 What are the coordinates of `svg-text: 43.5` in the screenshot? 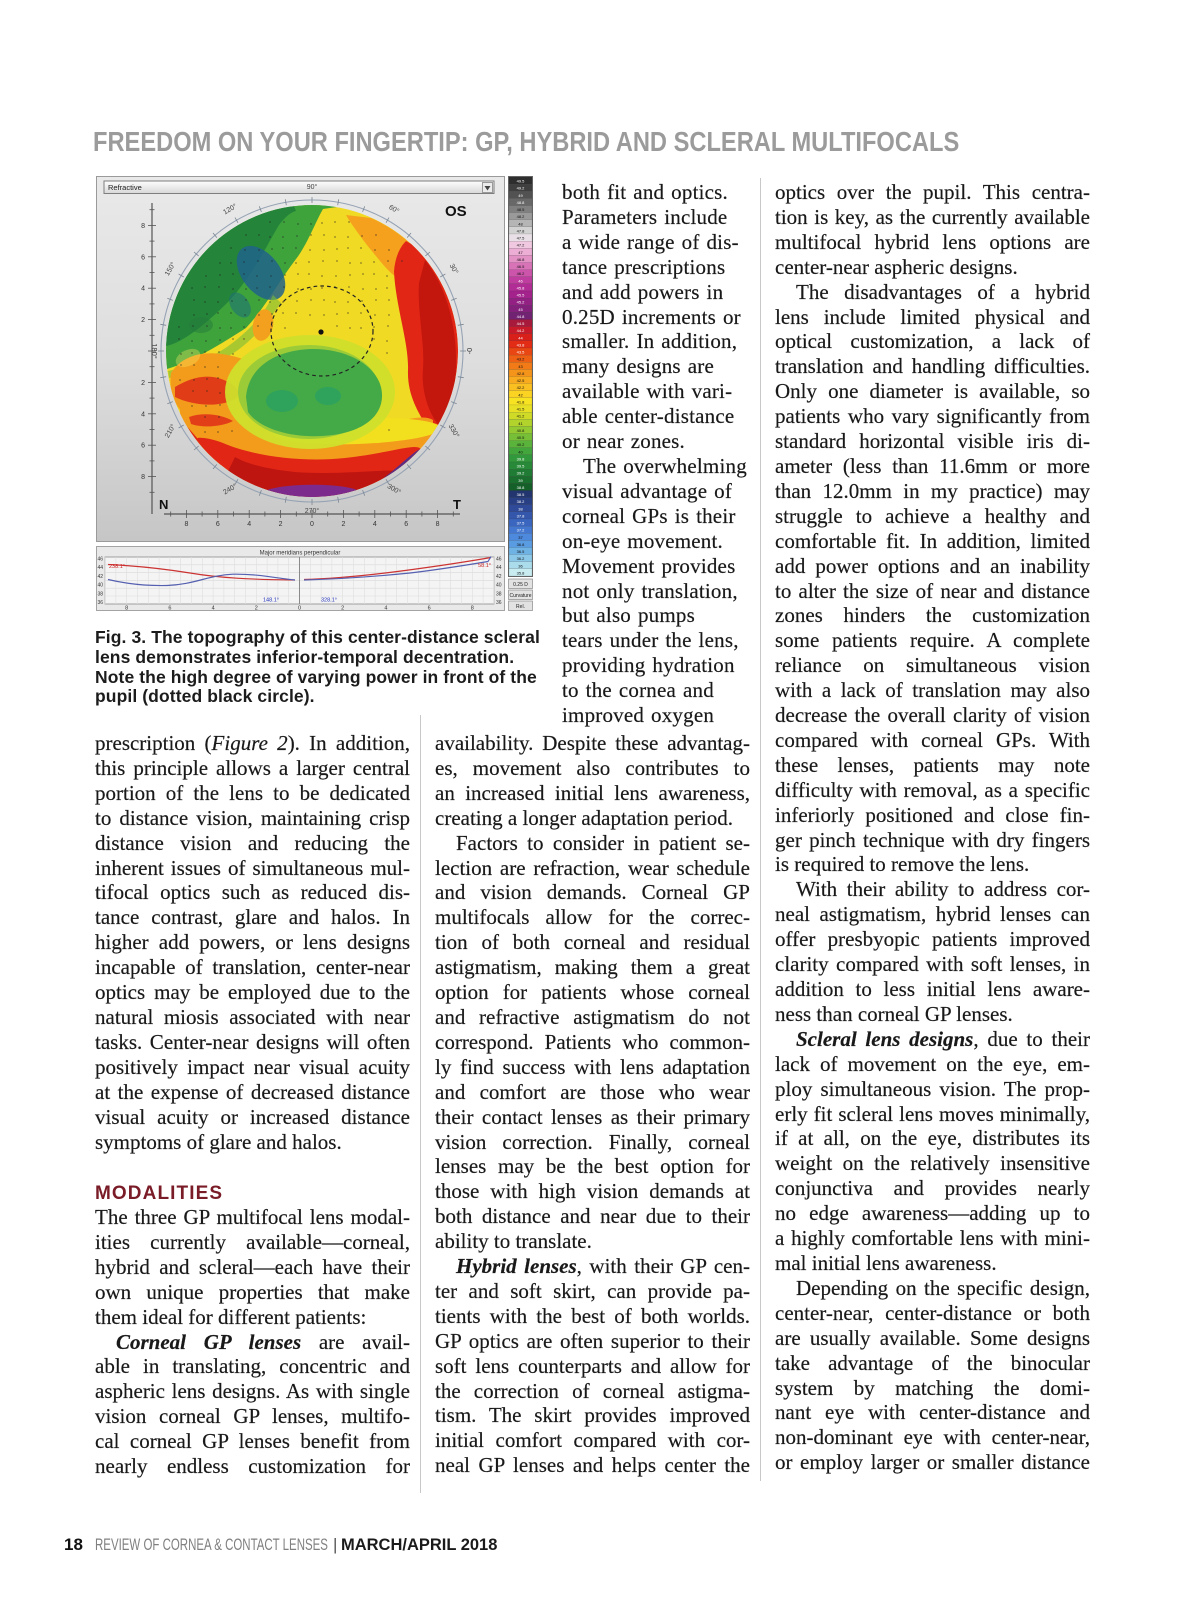 It's located at (521, 352).